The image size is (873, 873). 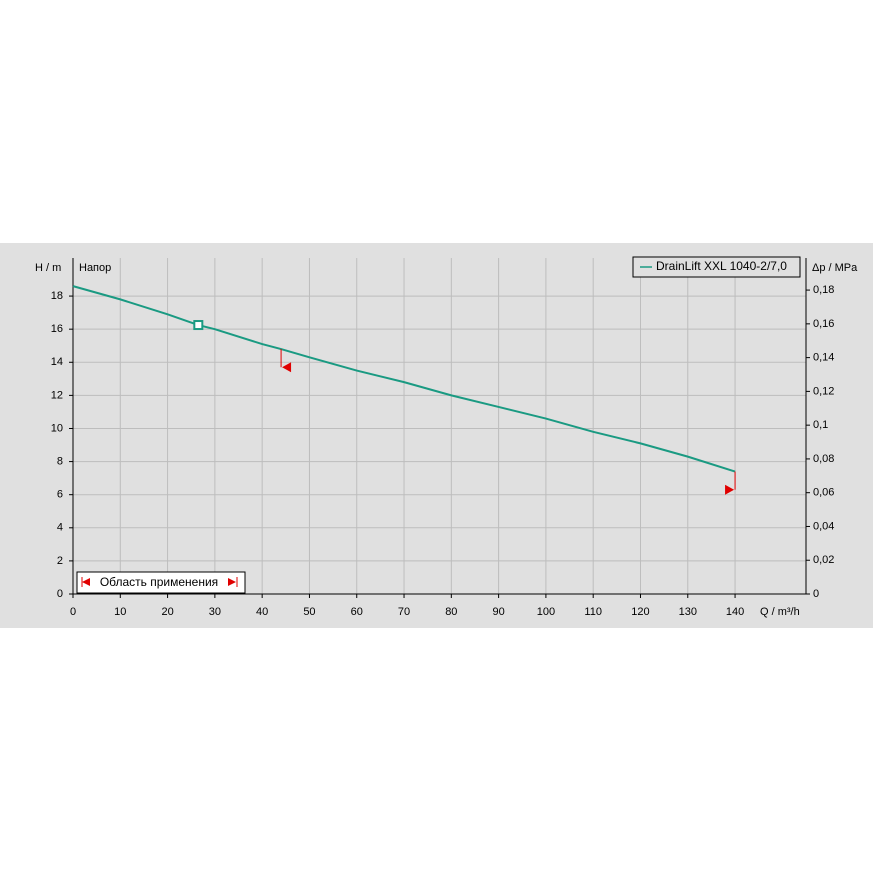 What do you see at coordinates (823, 324) in the screenshot?
I see `y2-tick-label: 0,16` at bounding box center [823, 324].